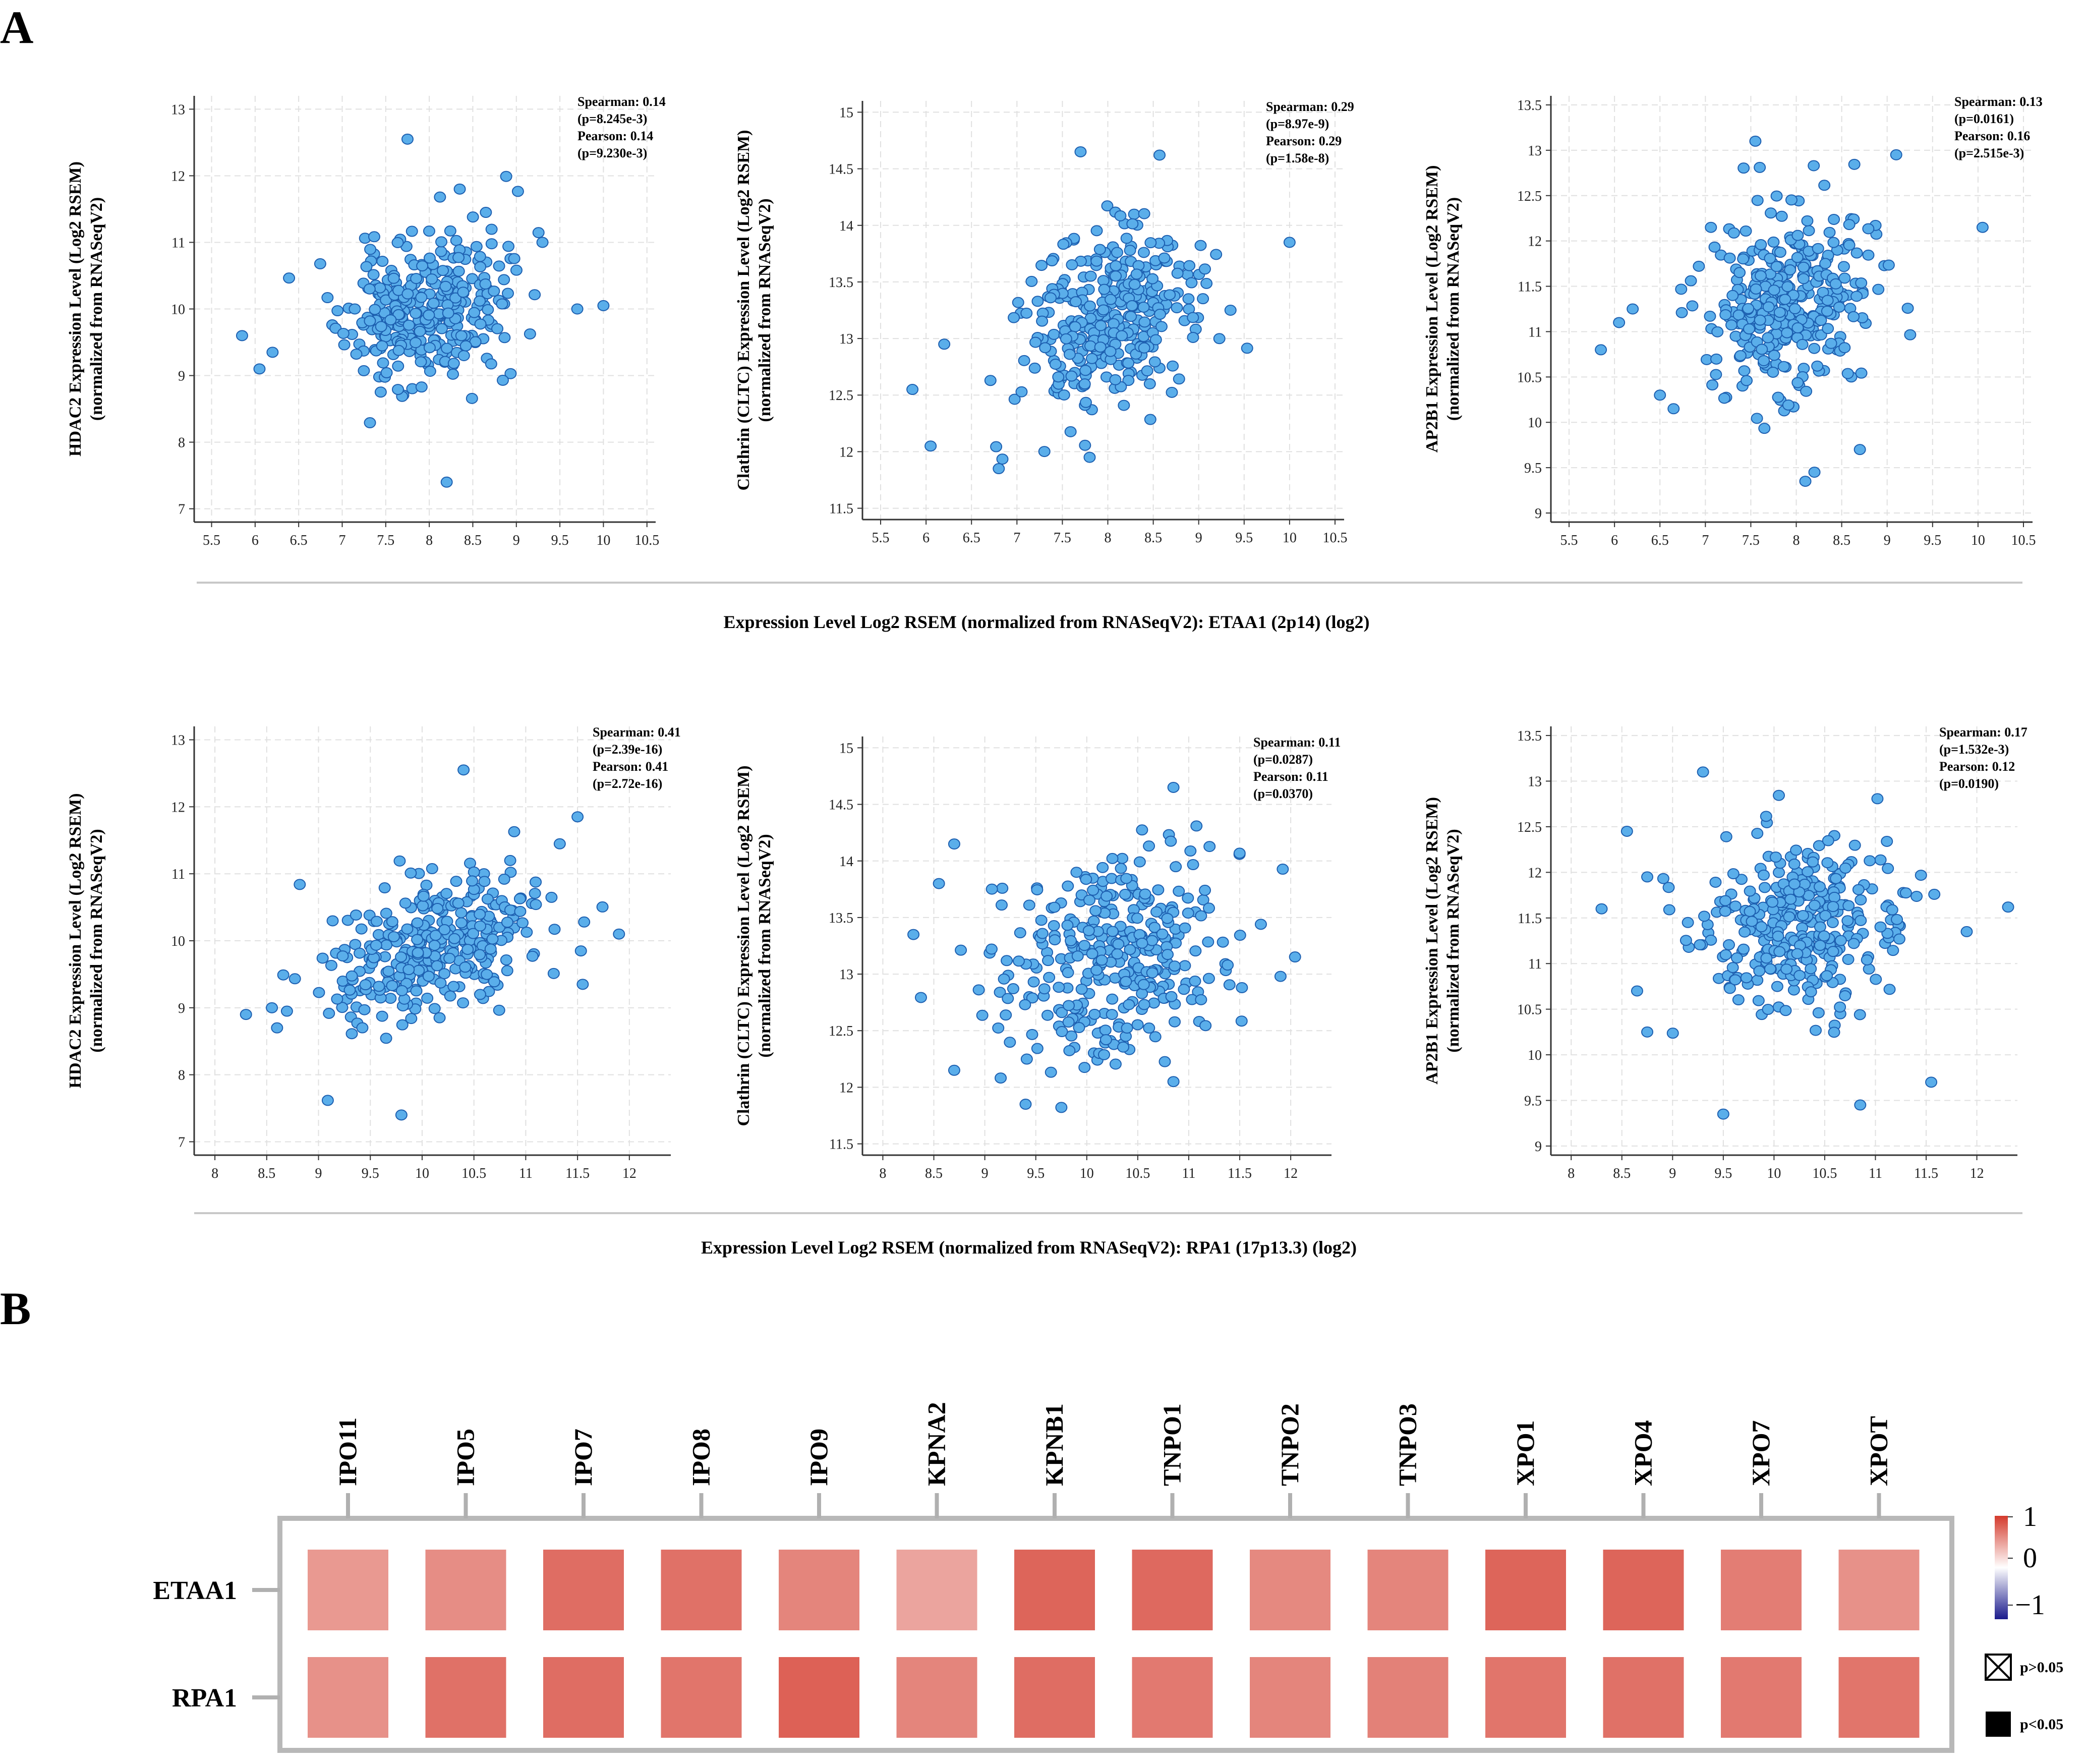 The height and width of the screenshot is (1764, 2085). What do you see at coordinates (181, 510) in the screenshot?
I see `y-tick-label: 7` at bounding box center [181, 510].